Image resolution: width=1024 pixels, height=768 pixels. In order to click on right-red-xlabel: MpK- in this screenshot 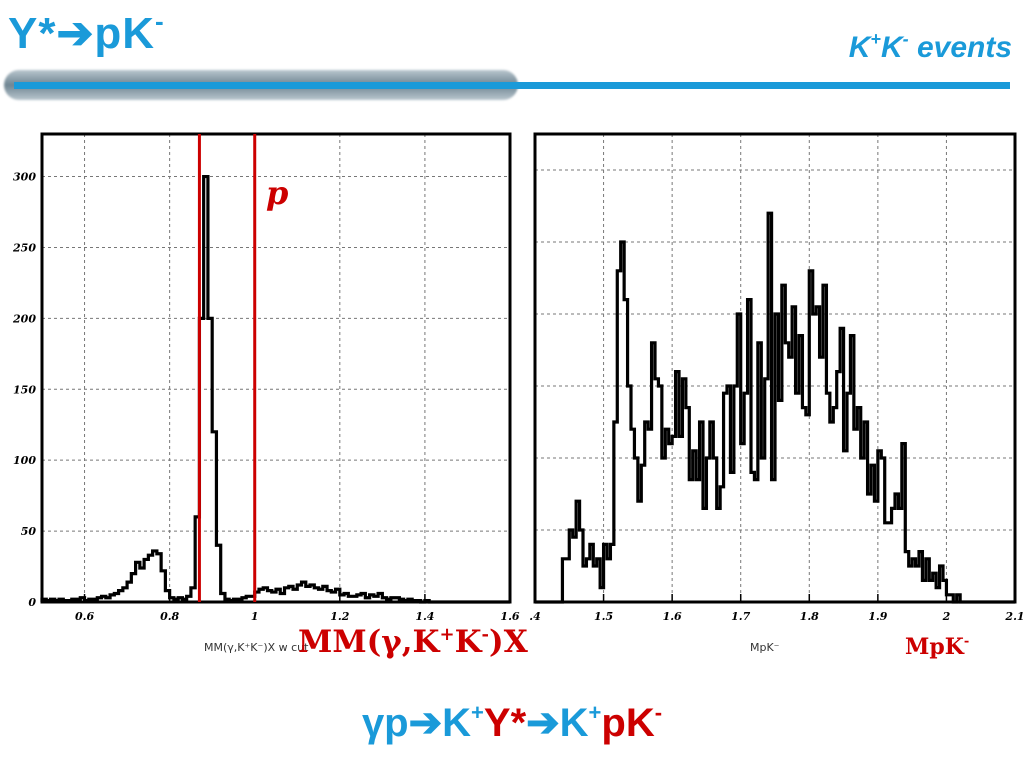, I will do `click(937, 647)`.